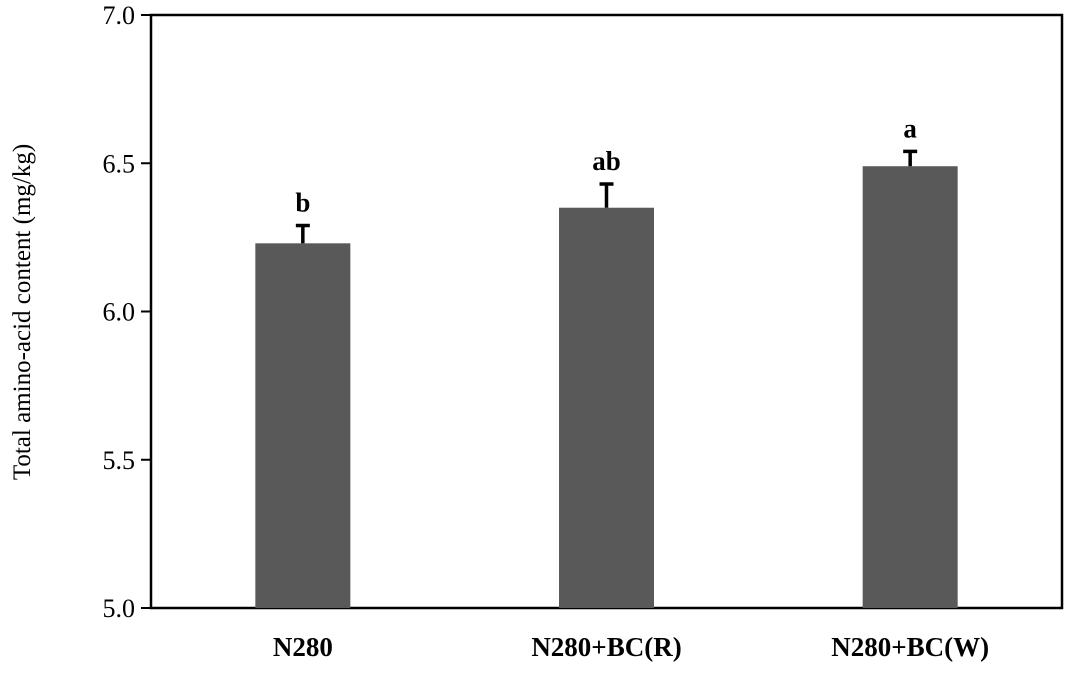  I want to click on y-tick-label: 6.0, so click(119, 312).